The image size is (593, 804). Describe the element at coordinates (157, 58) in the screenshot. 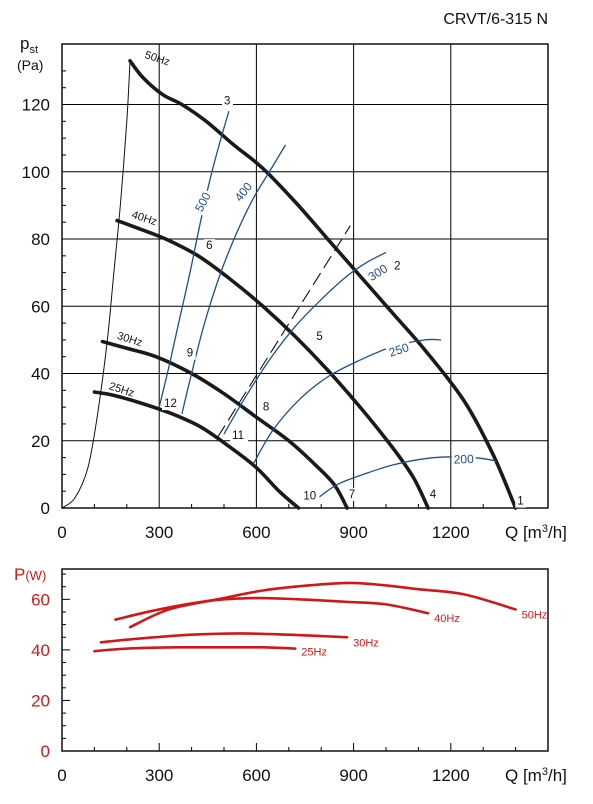

I see `fan-curve-label: 50Hz` at that location.